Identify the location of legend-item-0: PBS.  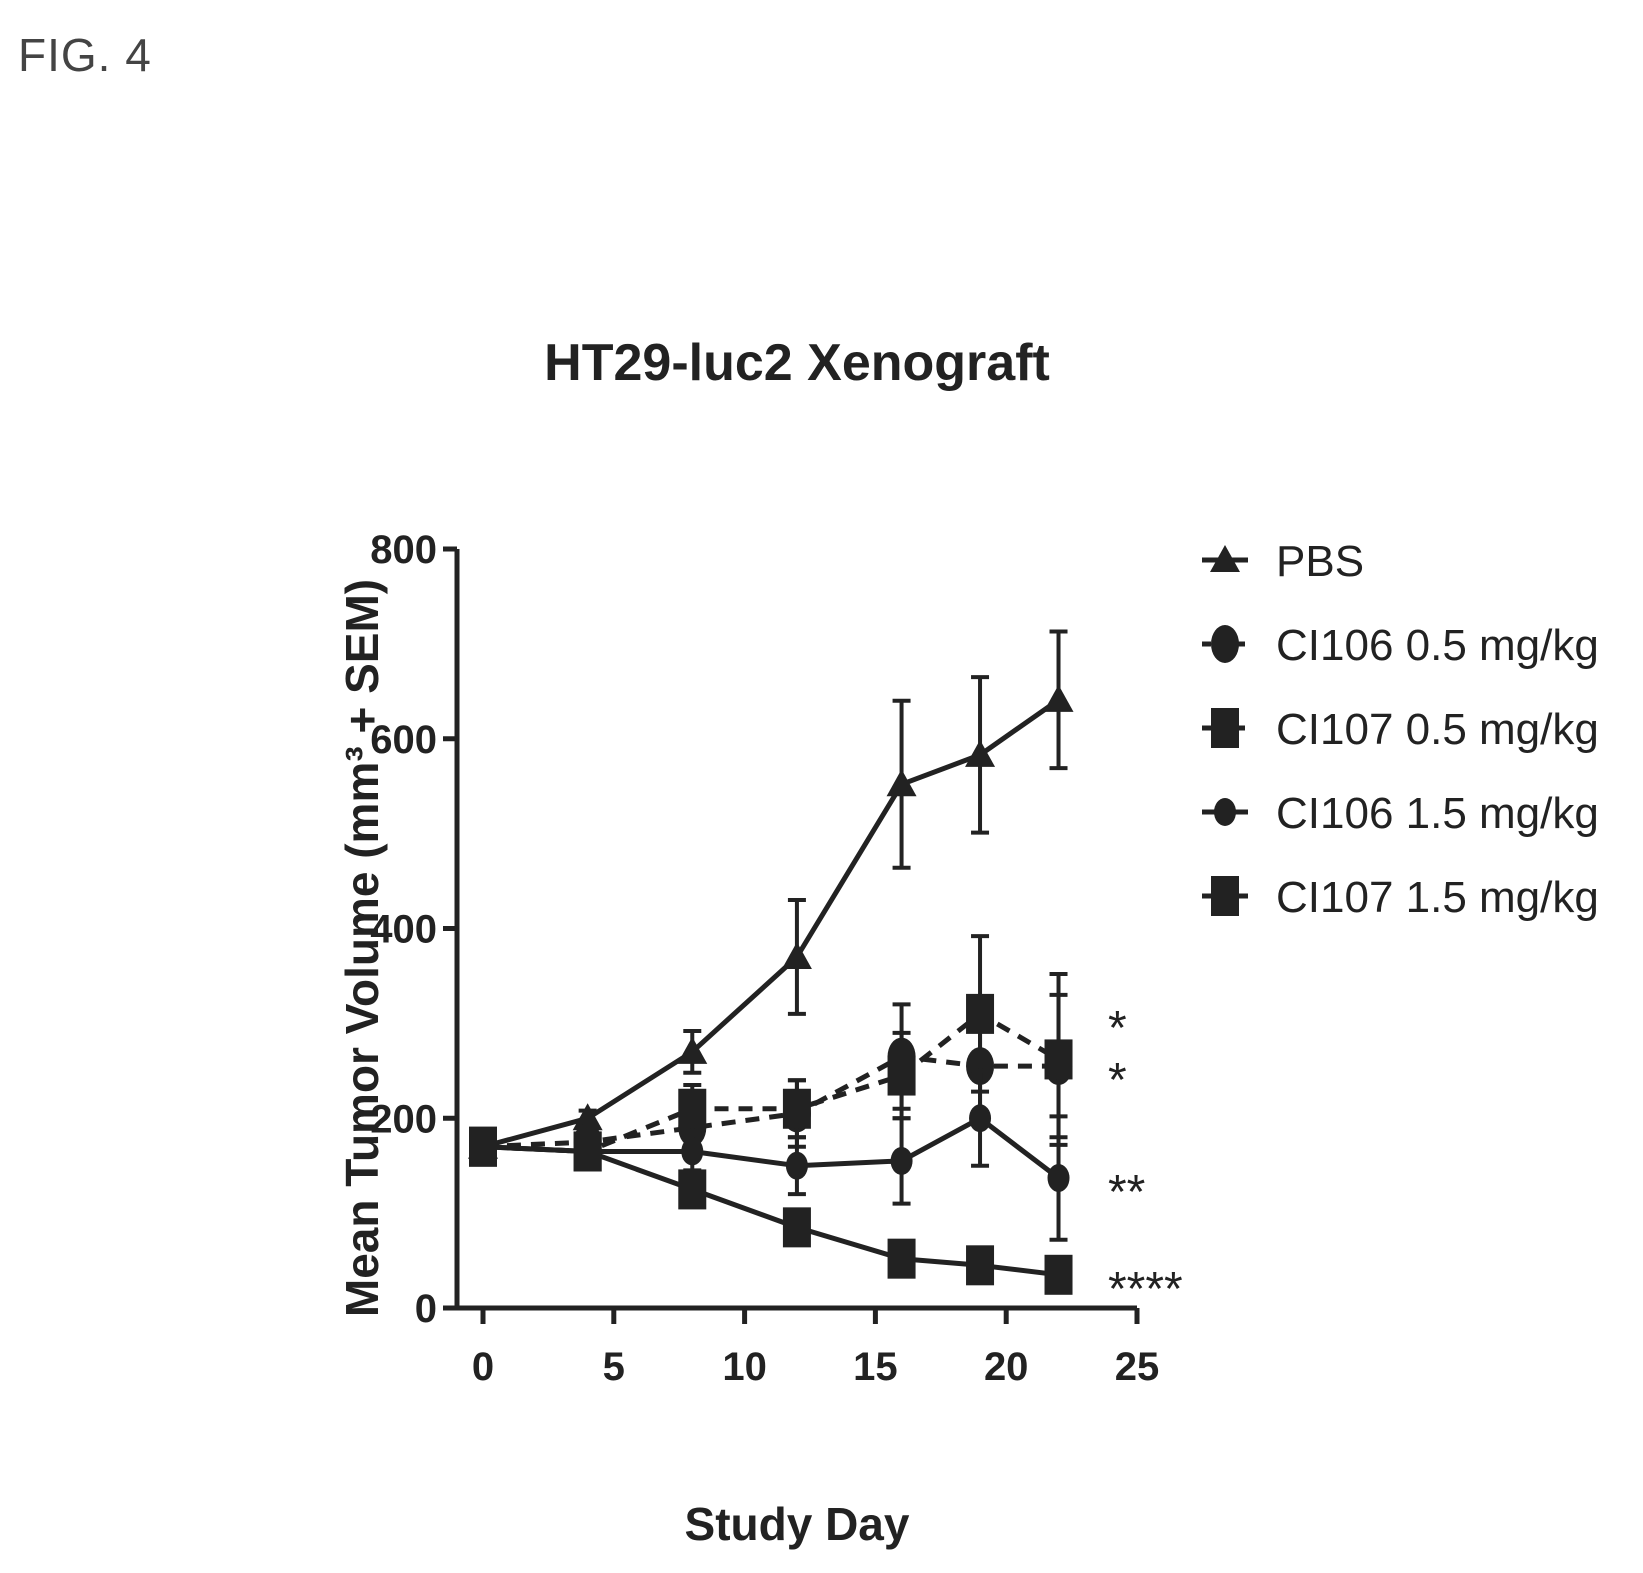
(1283, 561).